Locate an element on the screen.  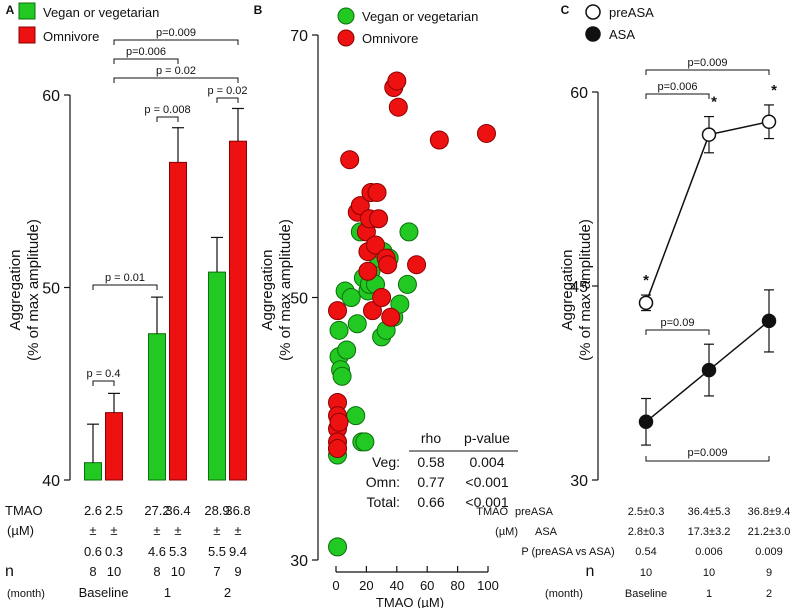
x-tick-label: 100 is located at coordinates (488, 585).